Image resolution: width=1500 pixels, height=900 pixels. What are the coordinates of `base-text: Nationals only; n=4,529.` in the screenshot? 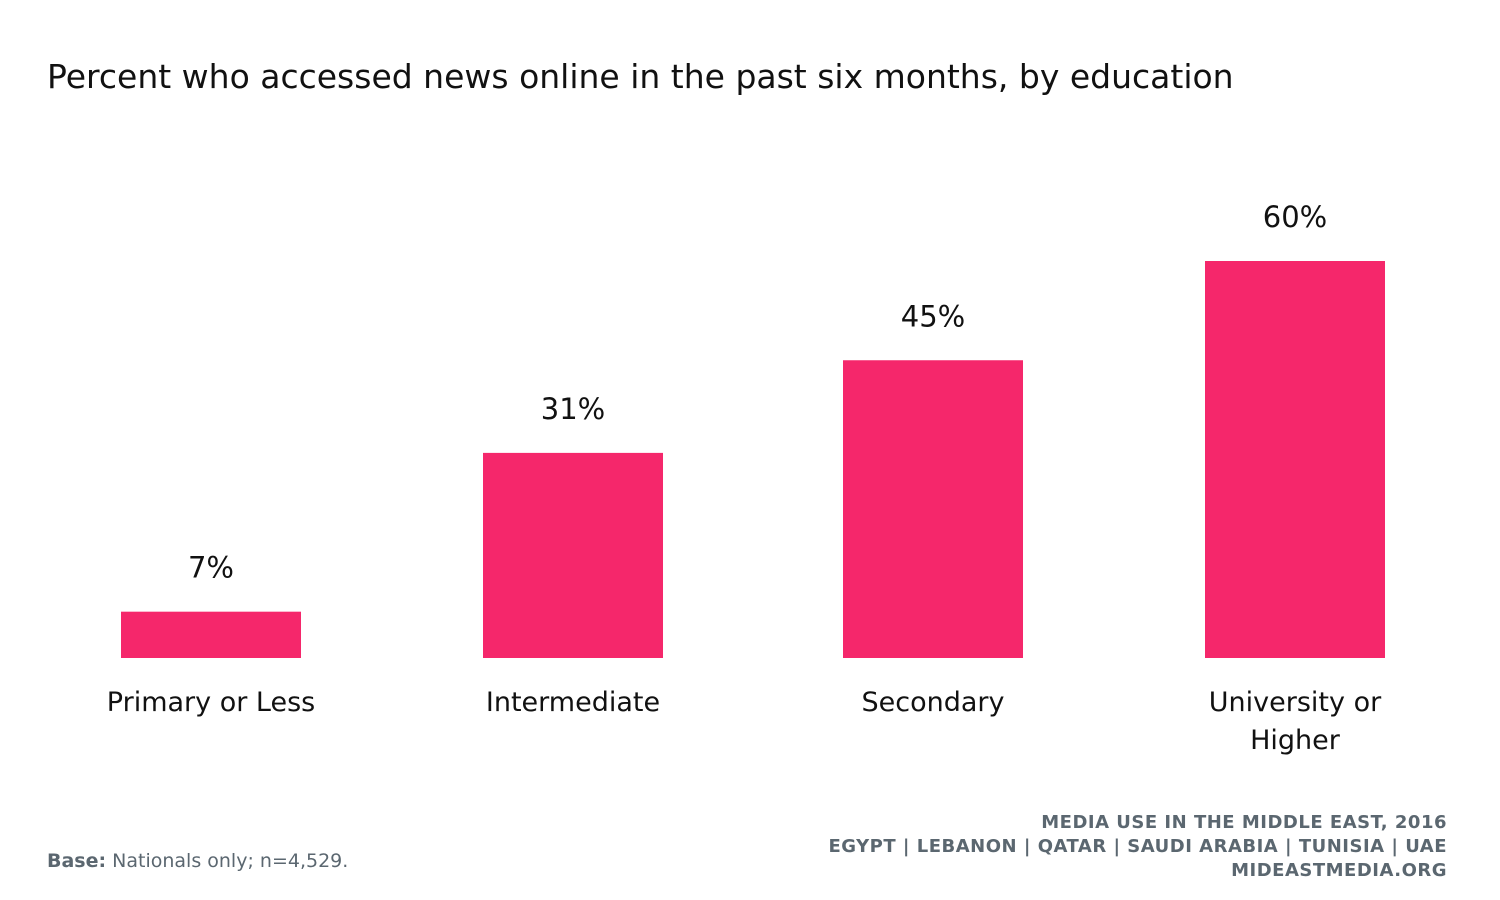 It's located at (230, 861).